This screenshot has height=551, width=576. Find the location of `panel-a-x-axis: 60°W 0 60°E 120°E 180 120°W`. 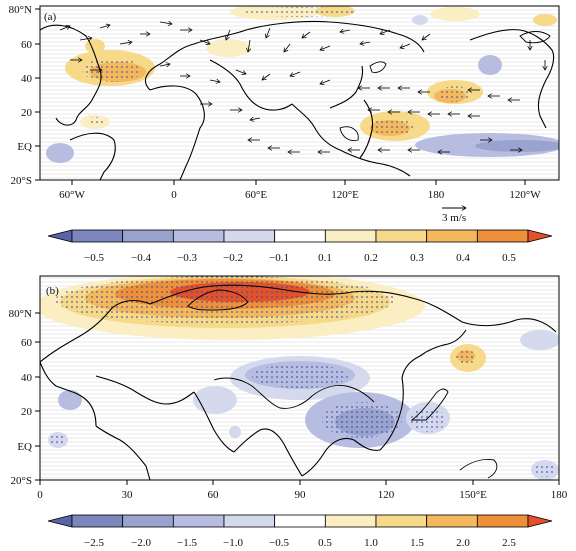

panel-a-x-axis: 60°W 0 60°E 120°E 180 120°W is located at coordinates (300, 190).